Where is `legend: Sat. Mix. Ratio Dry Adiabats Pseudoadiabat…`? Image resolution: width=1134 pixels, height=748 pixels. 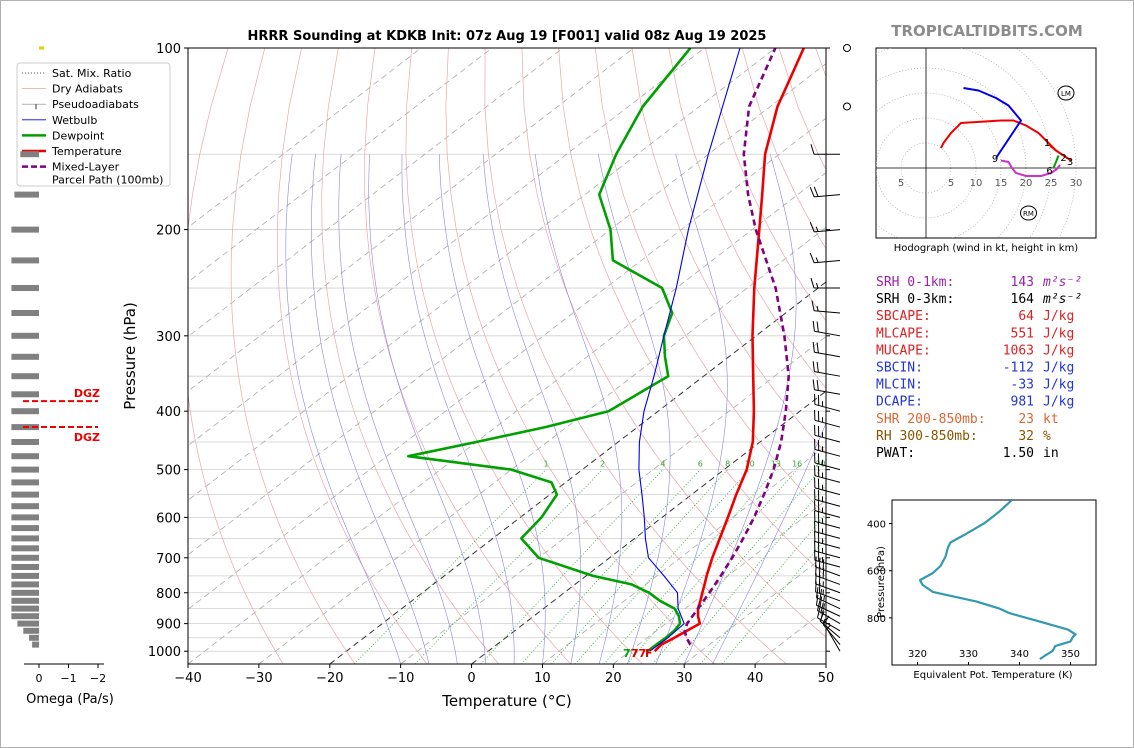 legend: Sat. Mix. Ratio Dry Adiabats Pseudoadiabat… is located at coordinates (93, 124).